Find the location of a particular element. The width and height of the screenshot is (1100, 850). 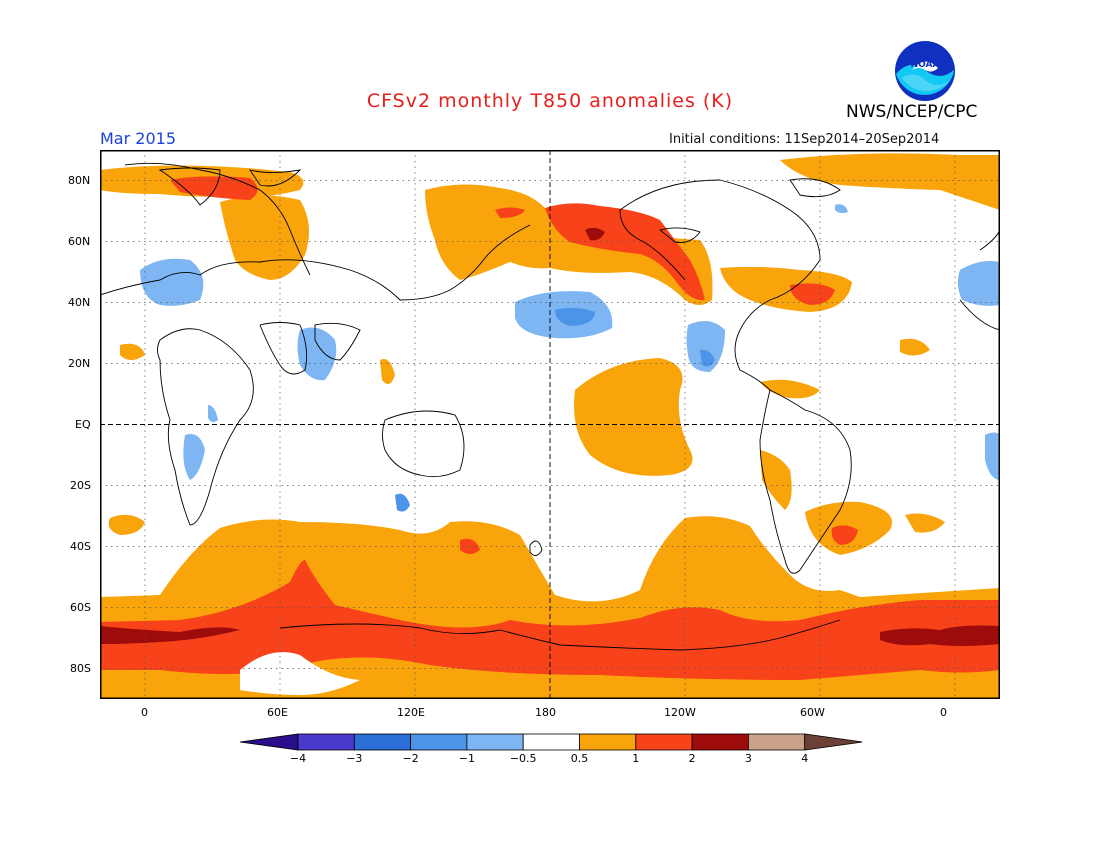

forecast-period: Mar 2015 is located at coordinates (138, 138).